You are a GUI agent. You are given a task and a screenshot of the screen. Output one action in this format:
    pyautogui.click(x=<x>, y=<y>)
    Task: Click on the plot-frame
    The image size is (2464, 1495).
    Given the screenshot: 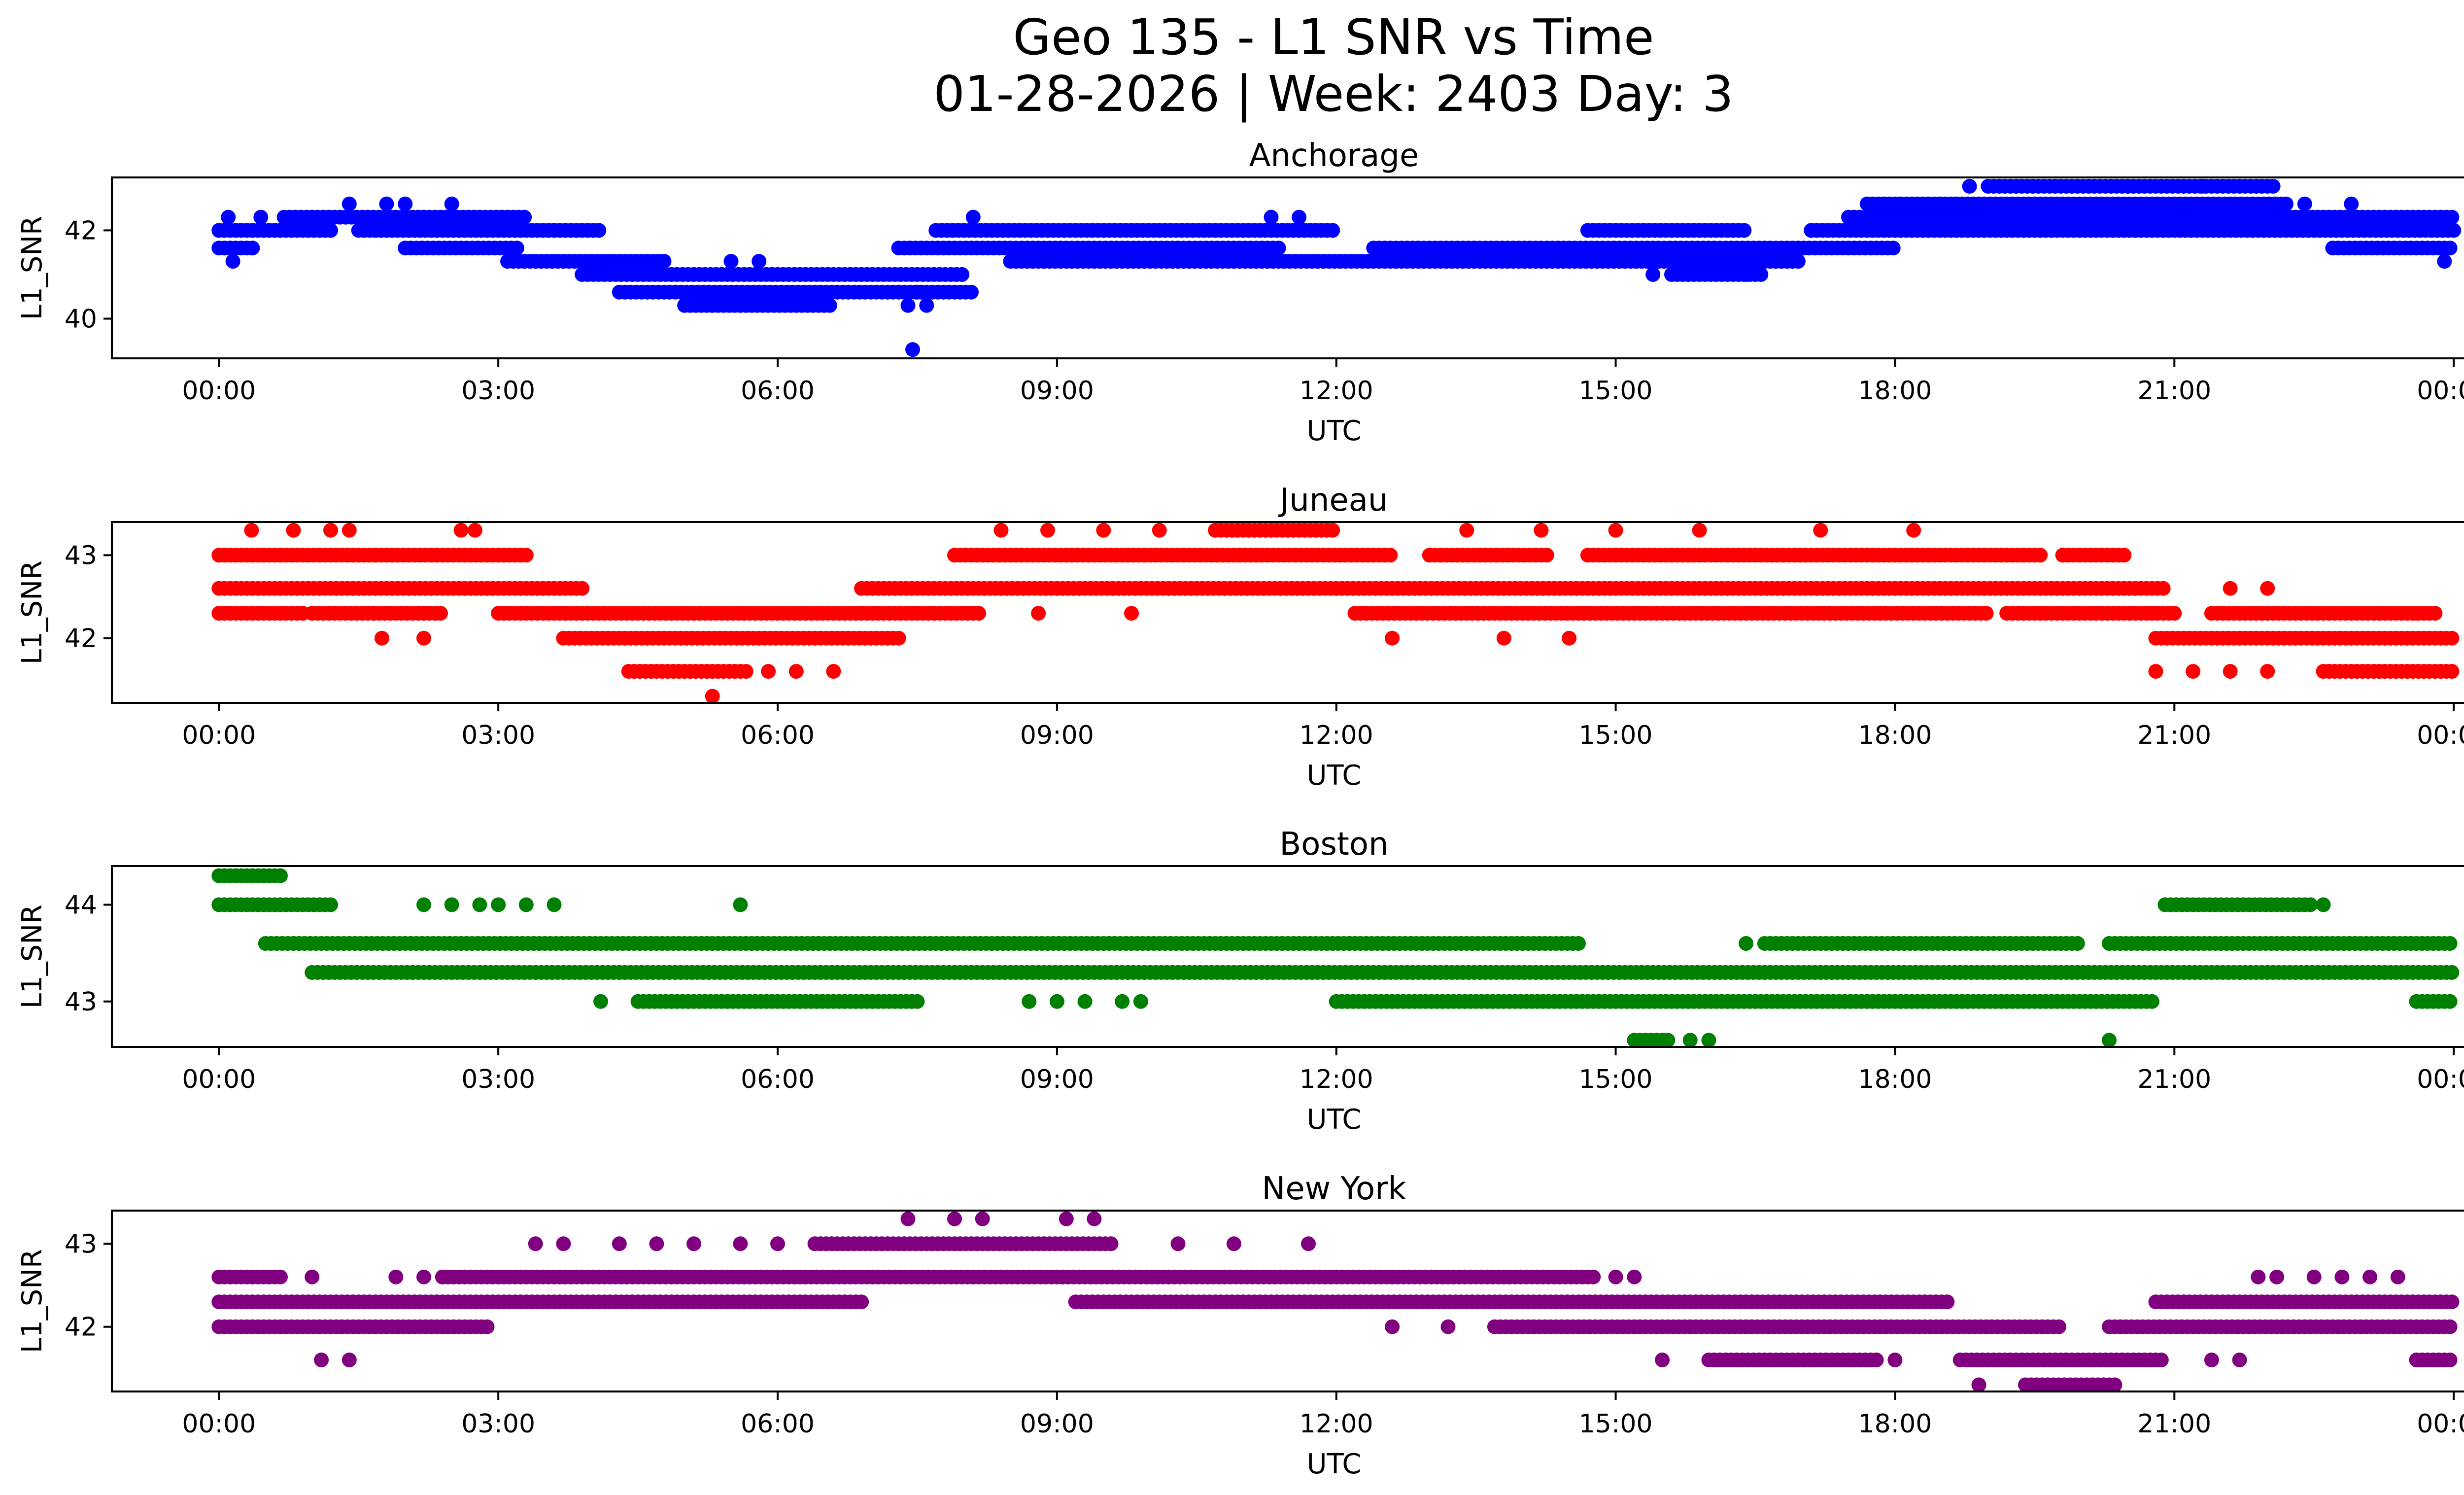 What is the action you would take?
    pyautogui.click(x=1287, y=1301)
    